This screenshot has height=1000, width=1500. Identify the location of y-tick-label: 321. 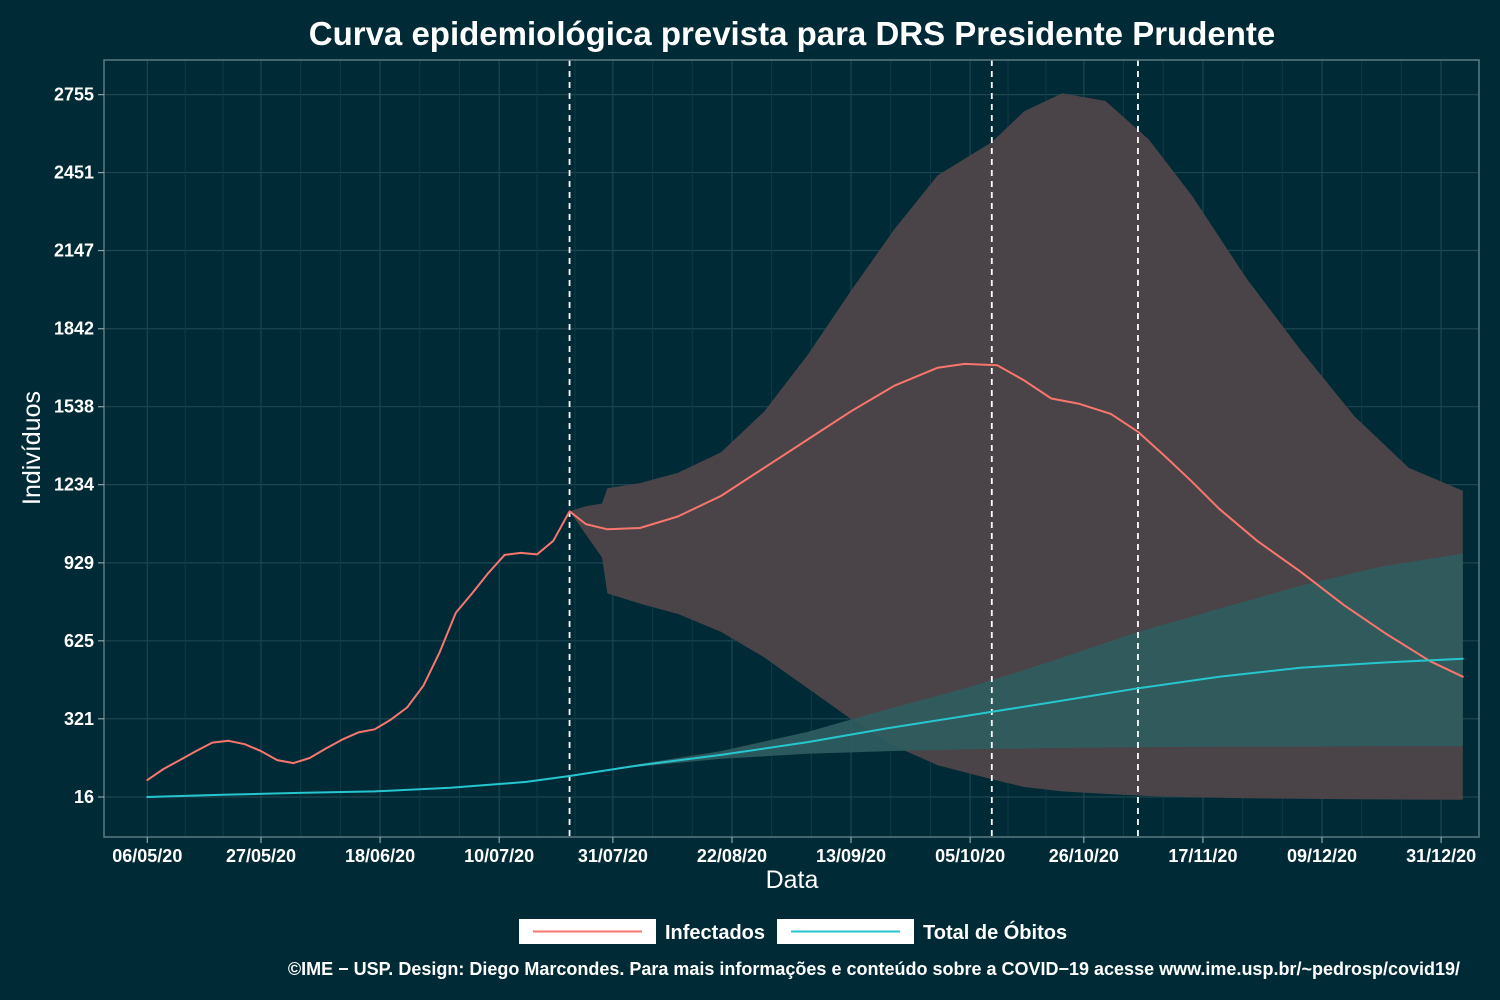
(79, 719).